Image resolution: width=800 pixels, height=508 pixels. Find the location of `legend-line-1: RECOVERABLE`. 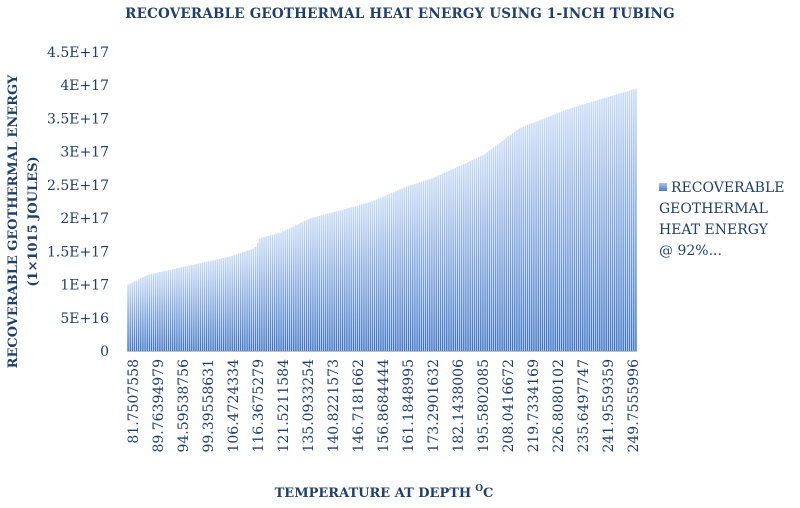

legend-line-1: RECOVERABLE is located at coordinates (729, 188).